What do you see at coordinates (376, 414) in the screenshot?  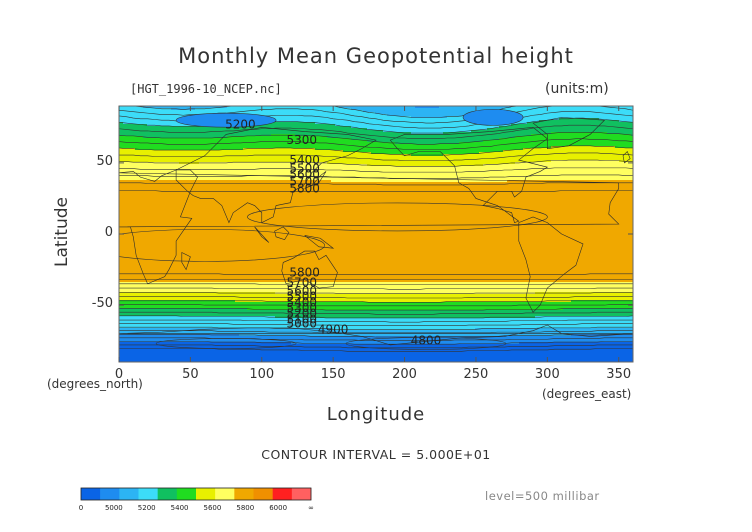 I see `x-axis-label: Longitude` at bounding box center [376, 414].